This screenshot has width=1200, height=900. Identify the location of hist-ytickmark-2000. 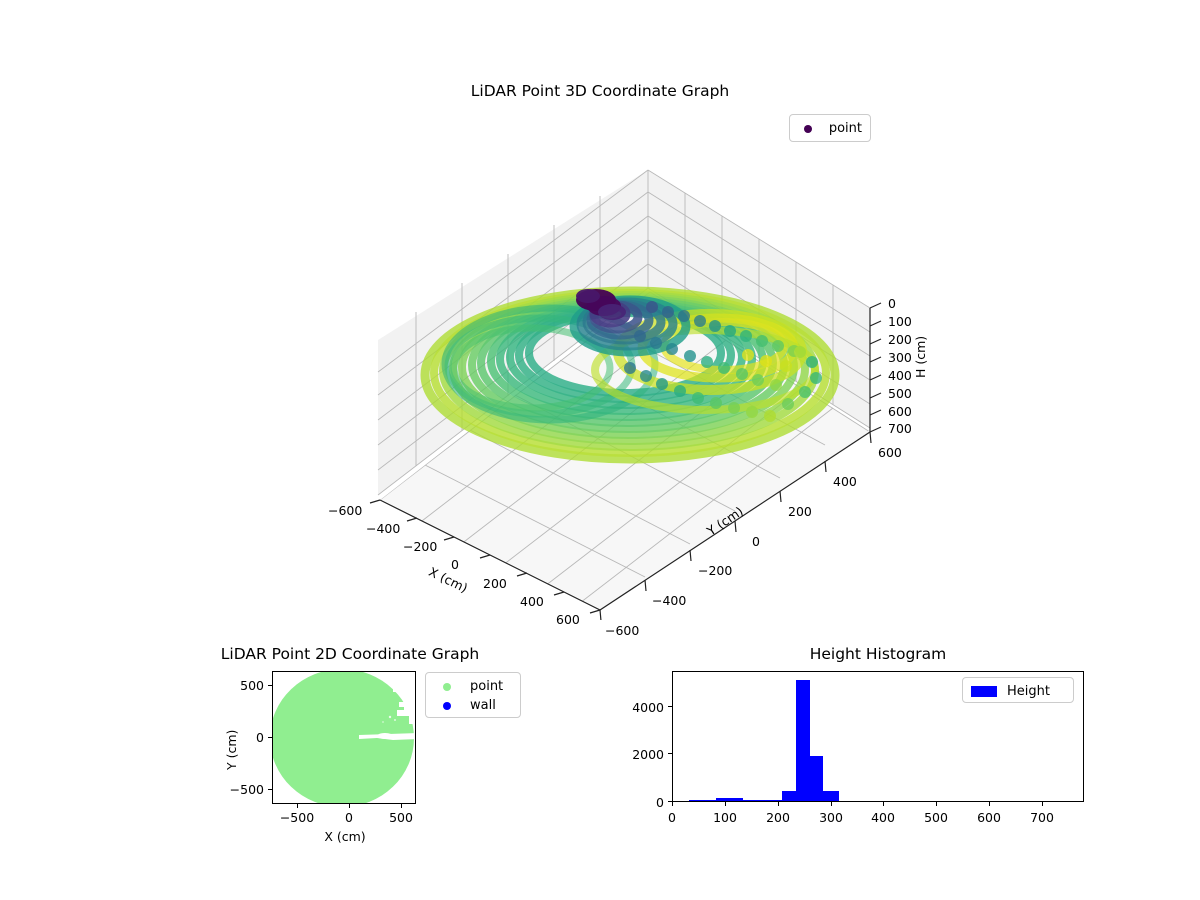
(670, 754).